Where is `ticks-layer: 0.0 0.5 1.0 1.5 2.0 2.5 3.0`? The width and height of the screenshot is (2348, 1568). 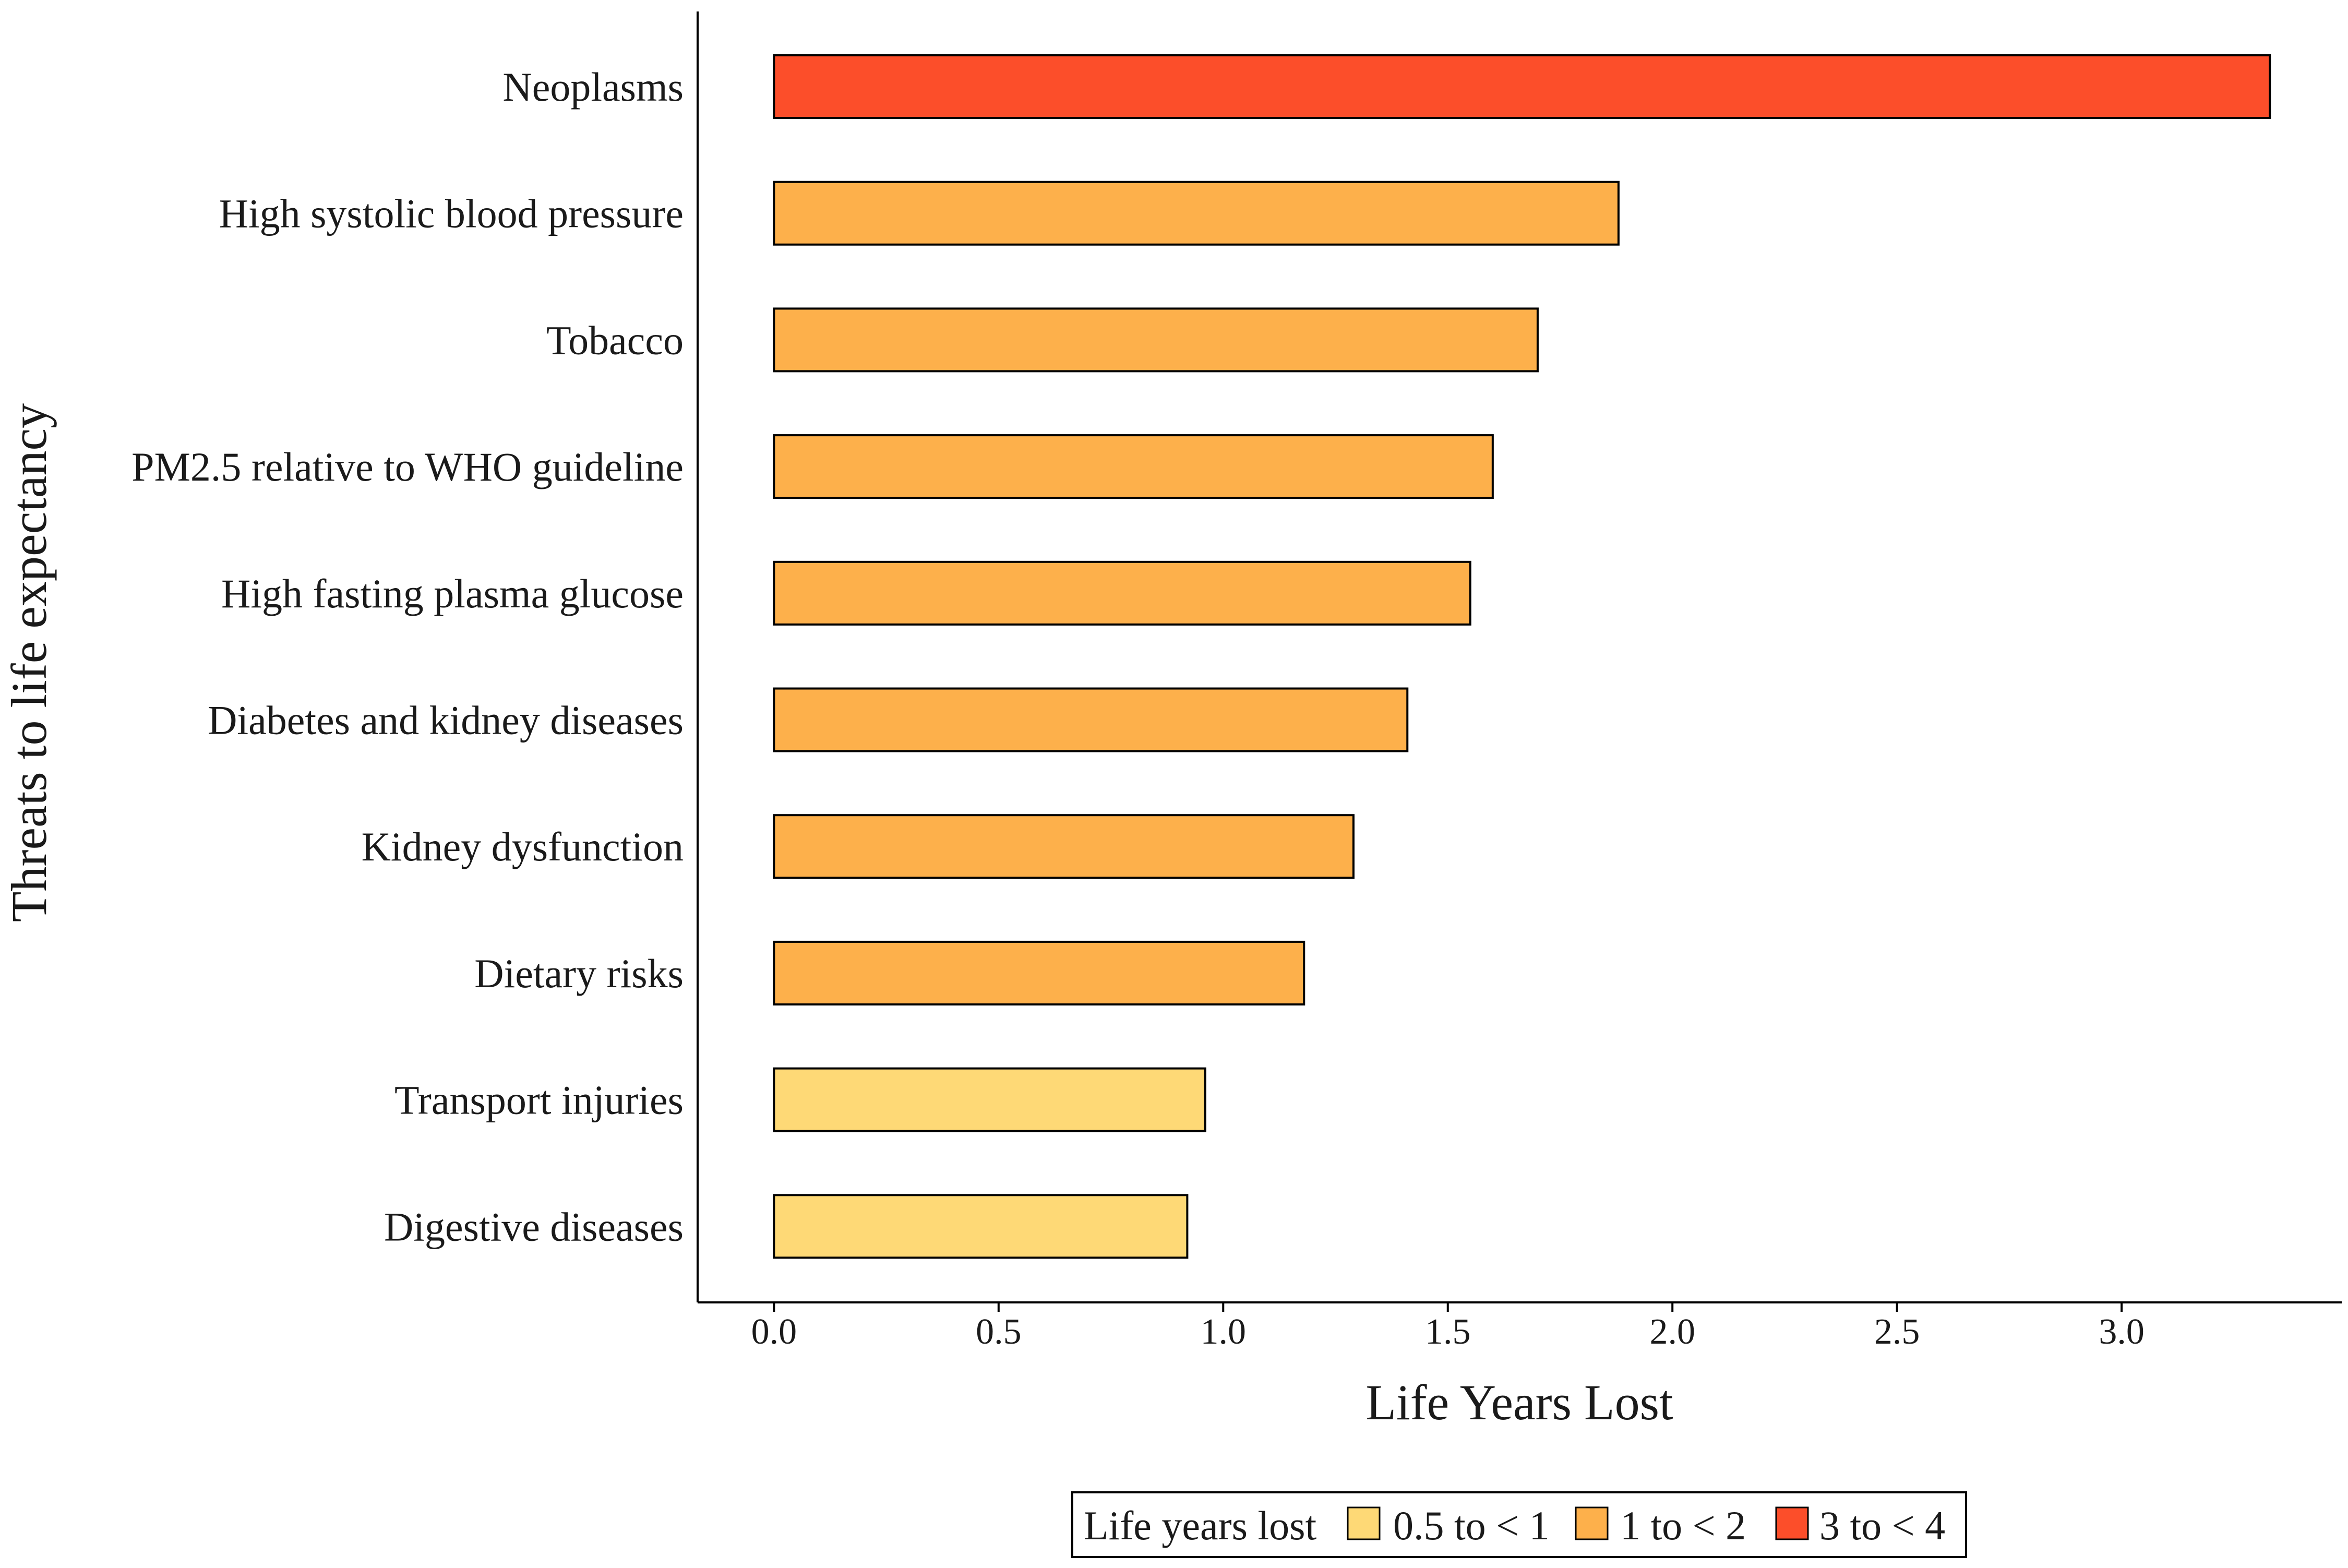 ticks-layer: 0.0 0.5 1.0 1.5 2.0 2.5 3.0 is located at coordinates (1448, 1327).